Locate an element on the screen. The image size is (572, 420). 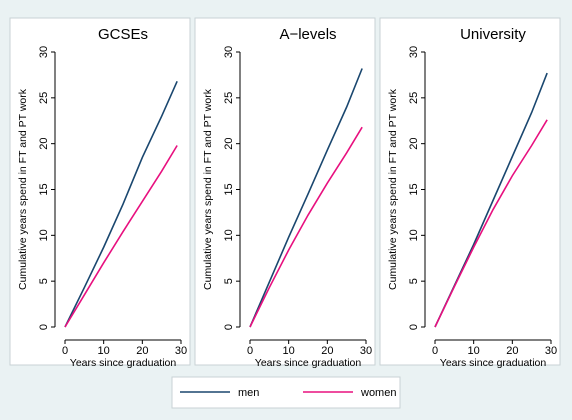
legend-label: men is located at coordinates (248, 393).